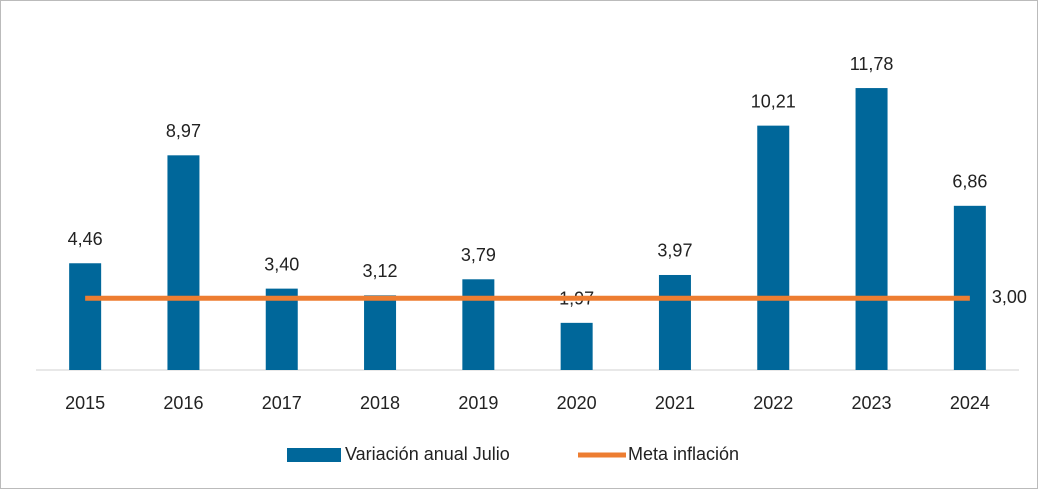  What do you see at coordinates (478, 255) in the screenshot?
I see `data-label: 3,79` at bounding box center [478, 255].